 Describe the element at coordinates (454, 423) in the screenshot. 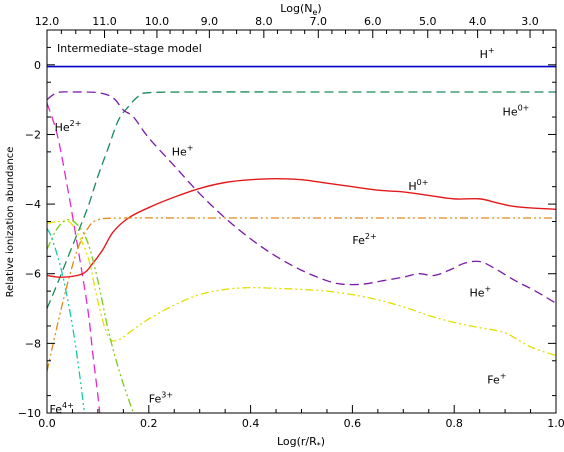

I see `x-tick-label: 0.8` at that location.